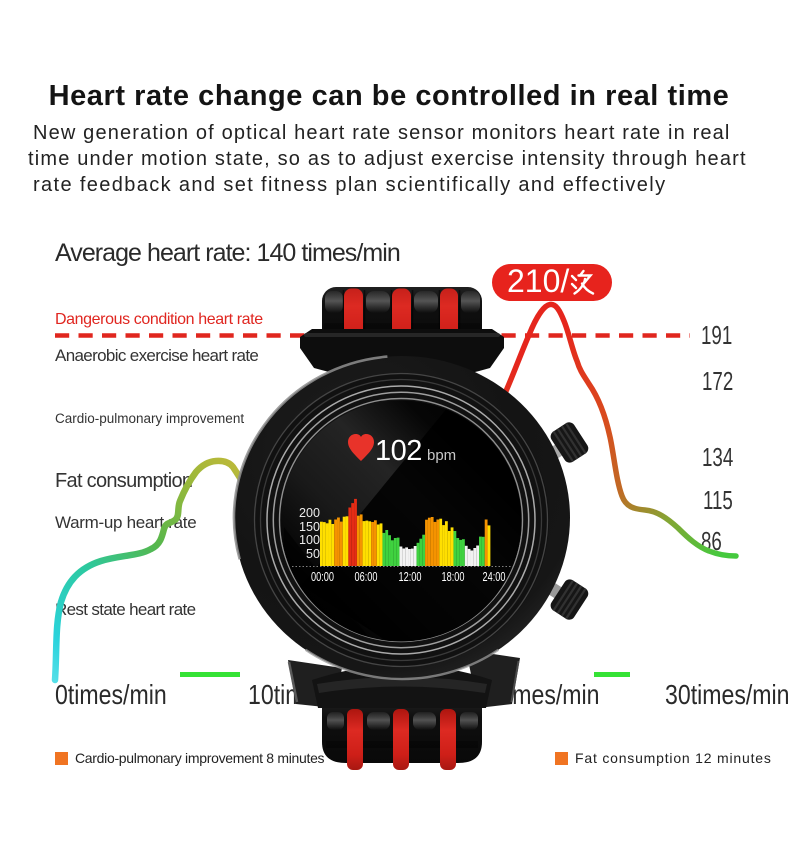 This screenshot has height=846, width=790. What do you see at coordinates (494, 577) in the screenshot?
I see `svg-text: 24:00` at bounding box center [494, 577].